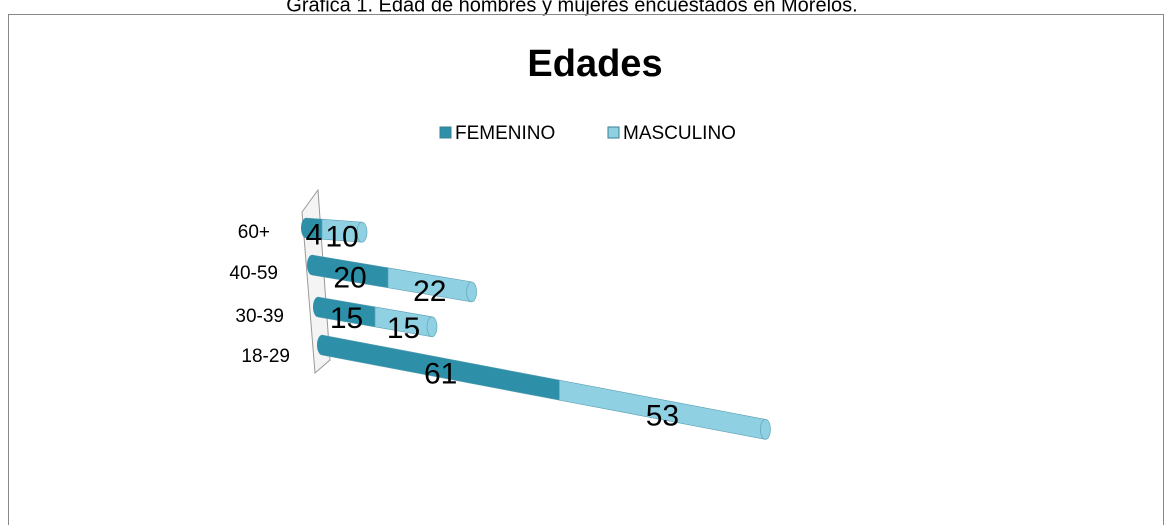 This screenshot has width=1172, height=525. What do you see at coordinates (679, 133) in the screenshot?
I see `legend-label: MASCULINO` at bounding box center [679, 133].